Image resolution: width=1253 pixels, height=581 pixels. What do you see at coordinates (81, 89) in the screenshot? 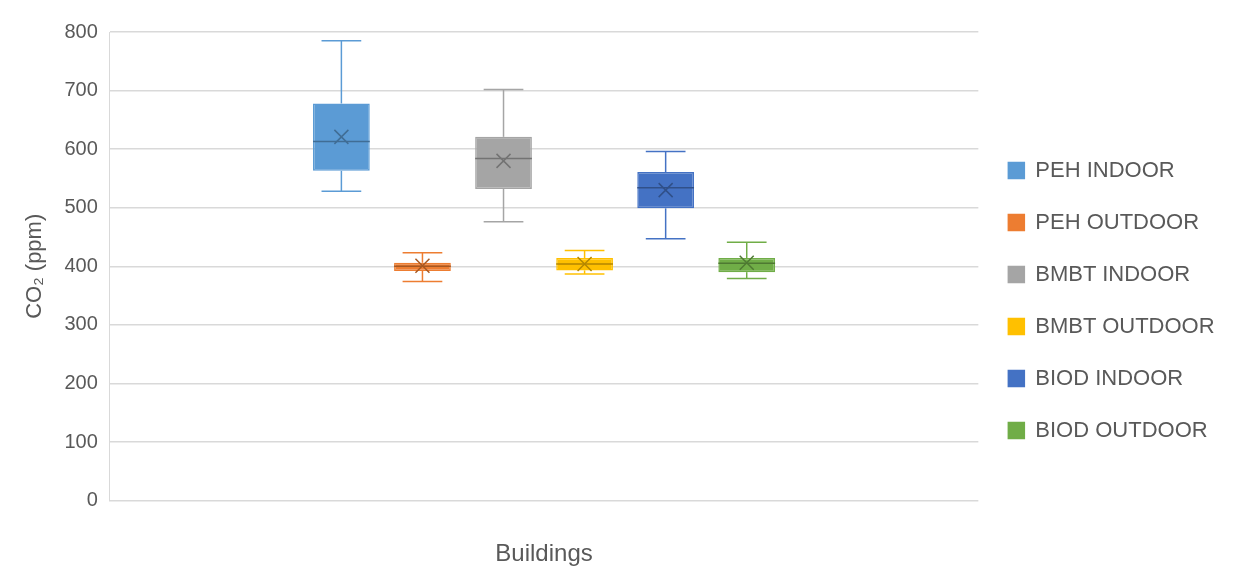
I see `y-tick-label: 700` at bounding box center [81, 89].